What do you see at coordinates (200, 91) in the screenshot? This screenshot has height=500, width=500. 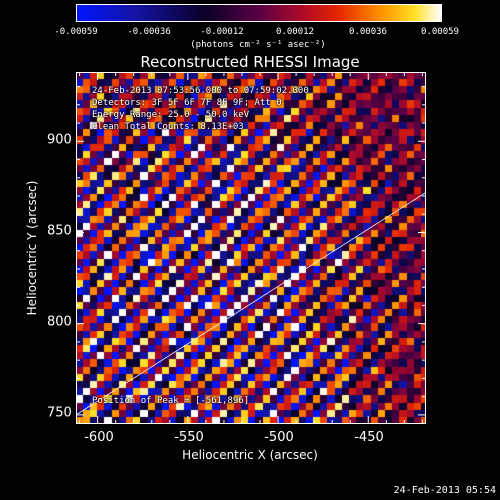 I see `info-time-range: 24-Feb-2013 07:53:56.000 to 07:59:02.000` at bounding box center [200, 91].